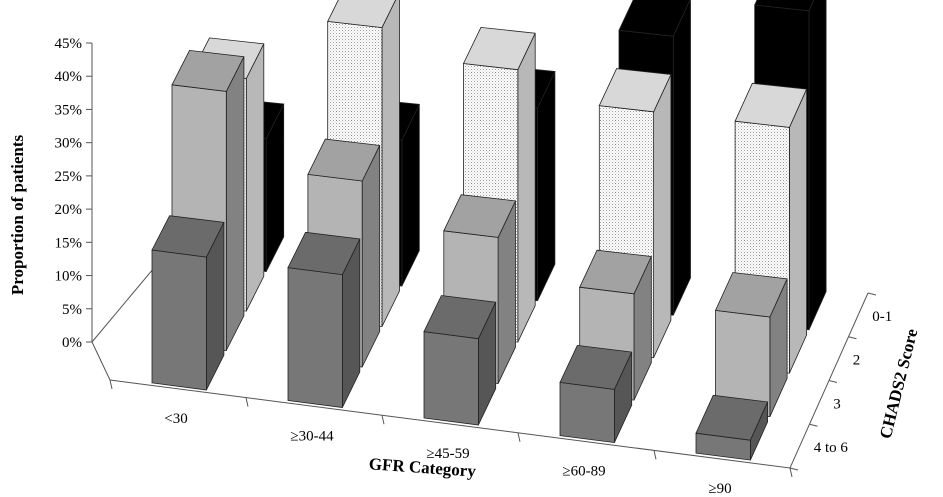  What do you see at coordinates (69, 77) in the screenshot?
I see `y-tick-label: 40%` at bounding box center [69, 77].